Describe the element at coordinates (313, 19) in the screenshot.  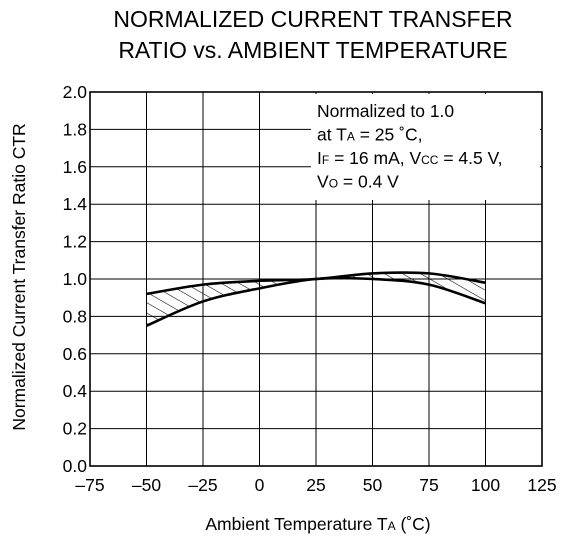
I see `chart-title-line-1: NORMALIZED CURRENT TRANSFER` at that location.